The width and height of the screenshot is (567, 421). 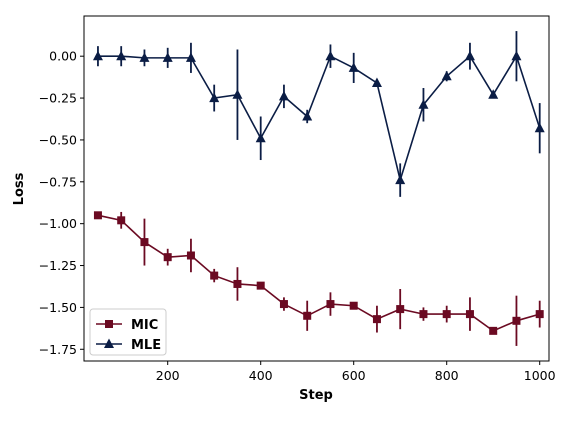 What do you see at coordinates (146, 345) in the screenshot?
I see `mle-legend-label: MLE` at bounding box center [146, 345].